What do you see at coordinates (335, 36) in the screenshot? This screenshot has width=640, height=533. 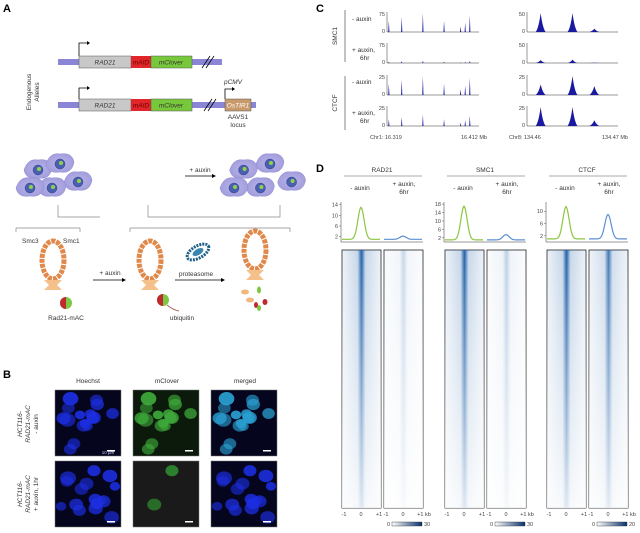 I see `group-label-smc1: SMC1` at bounding box center [335, 36].